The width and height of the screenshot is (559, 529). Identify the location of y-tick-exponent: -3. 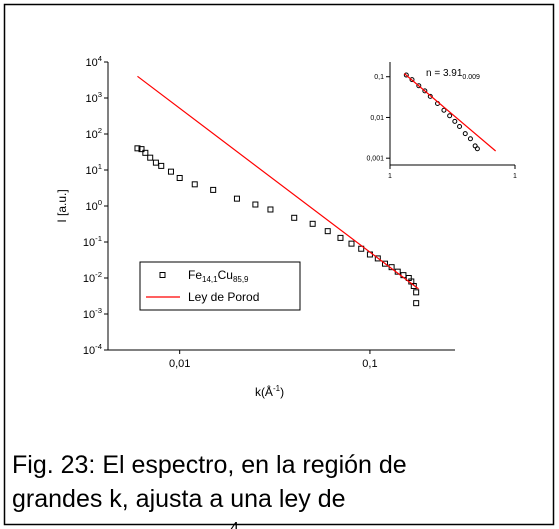
(98, 310).